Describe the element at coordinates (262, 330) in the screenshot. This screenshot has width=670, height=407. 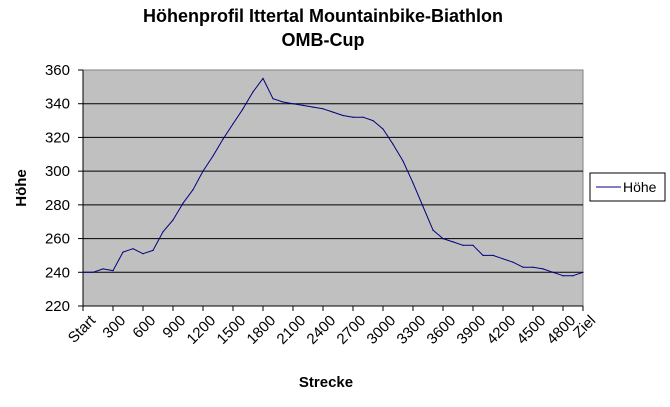
I see `x-tick-label: 1800` at that location.